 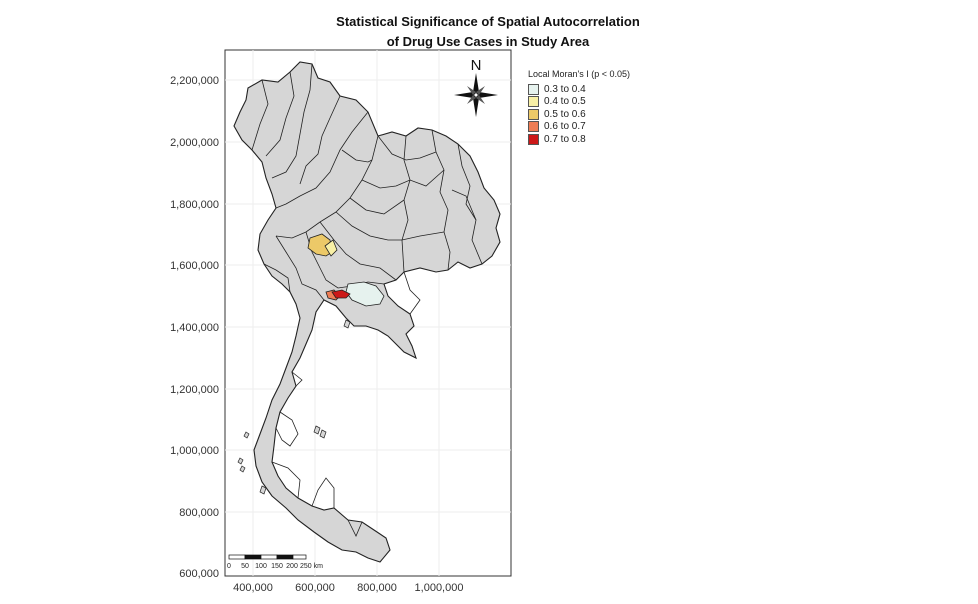 I want to click on map-title-line-2: of Drug Use Cases in Study Area, so click(x=488, y=41).